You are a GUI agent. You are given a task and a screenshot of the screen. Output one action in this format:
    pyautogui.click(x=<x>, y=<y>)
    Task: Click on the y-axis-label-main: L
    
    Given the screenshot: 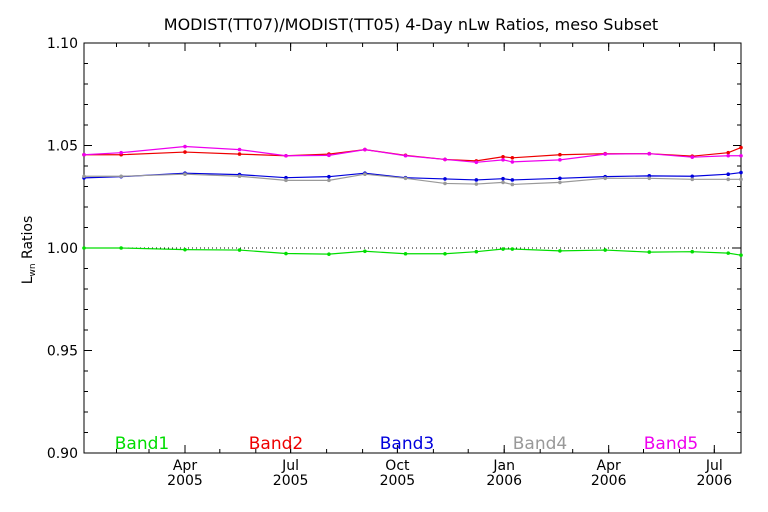 What is the action you would take?
    pyautogui.click(x=28, y=280)
    